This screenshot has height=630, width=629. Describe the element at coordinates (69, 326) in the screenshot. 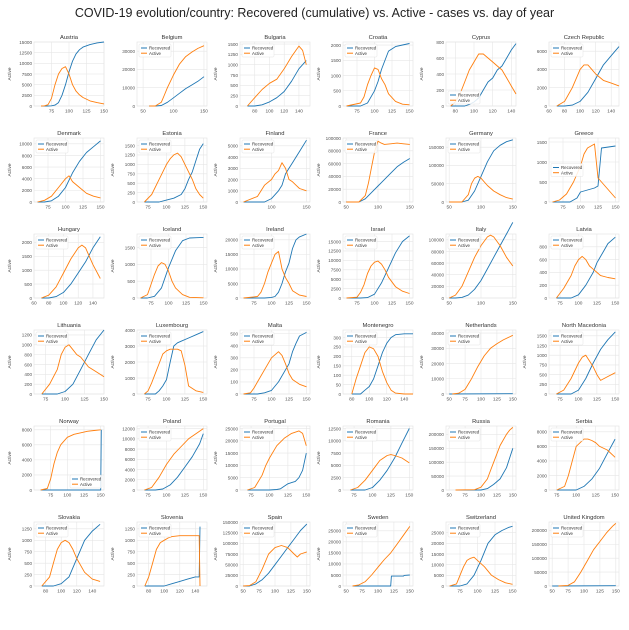

I see `subplot-title: Lithuania` at that location.